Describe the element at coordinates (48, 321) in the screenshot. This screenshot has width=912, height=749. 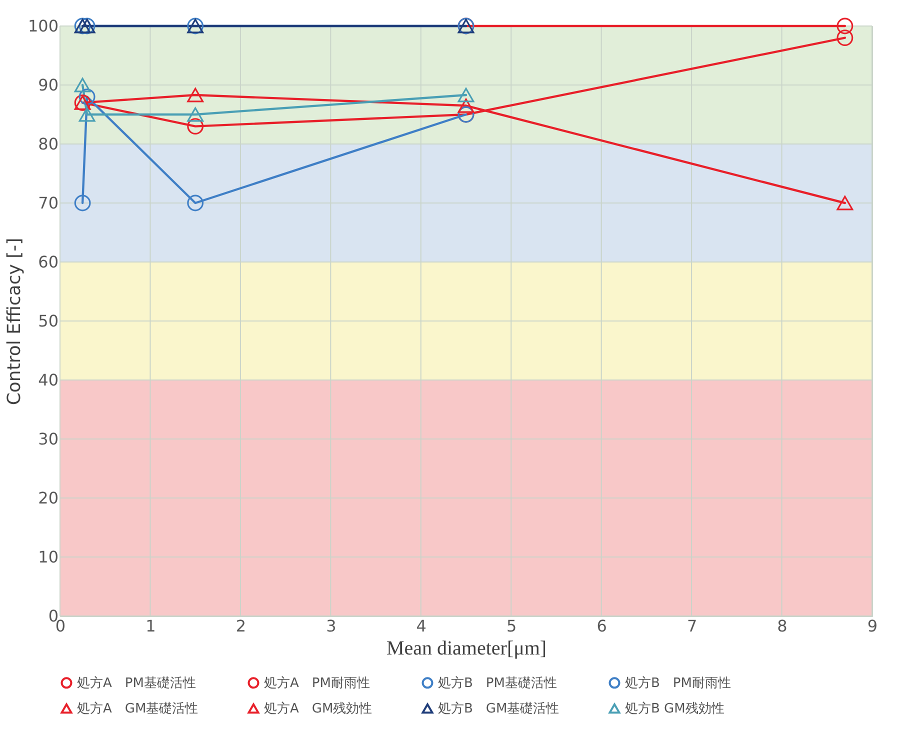
I see `y-tick-label: 50` at that location.